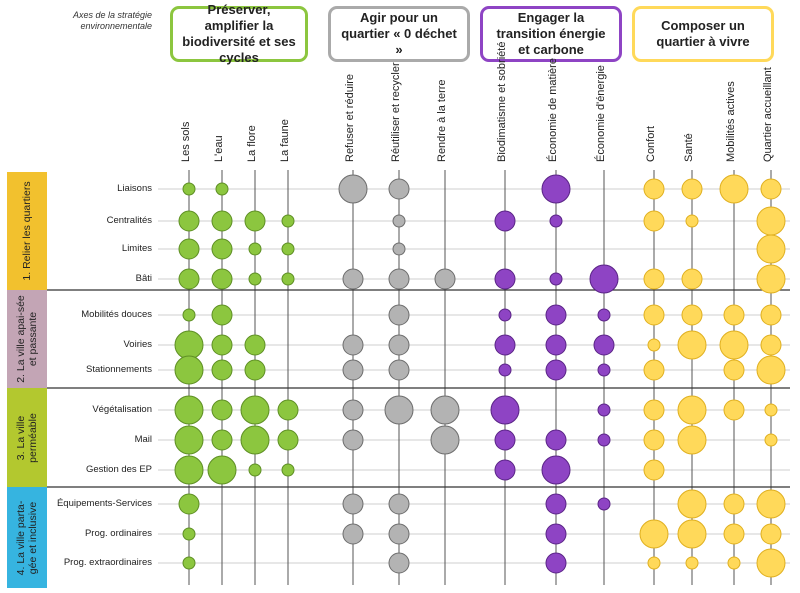 This screenshot has width=800, height=593. I want to click on group-label-text: 4. La ville parta-gée et inclusive, so click(27, 537).